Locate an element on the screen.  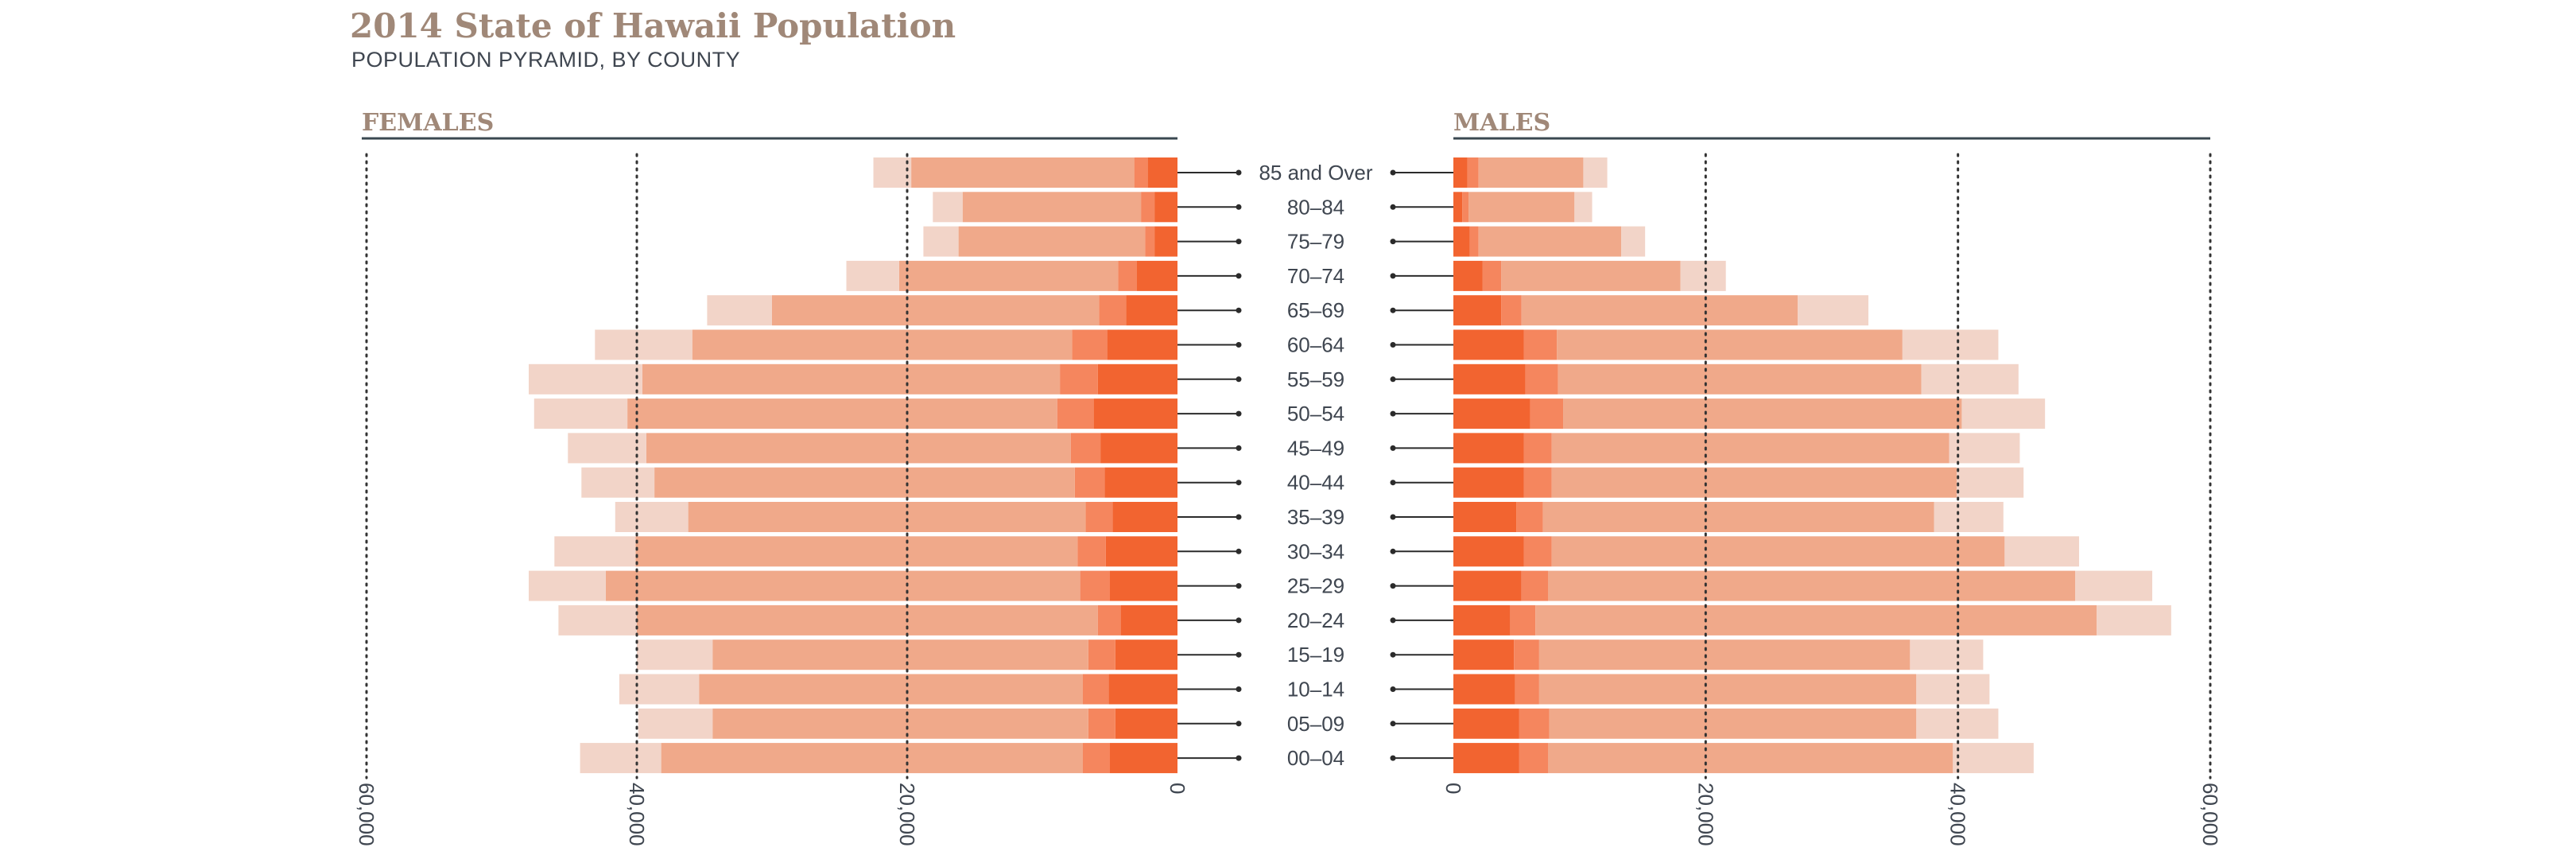
category-label-15: 10–14 is located at coordinates (1316, 690).